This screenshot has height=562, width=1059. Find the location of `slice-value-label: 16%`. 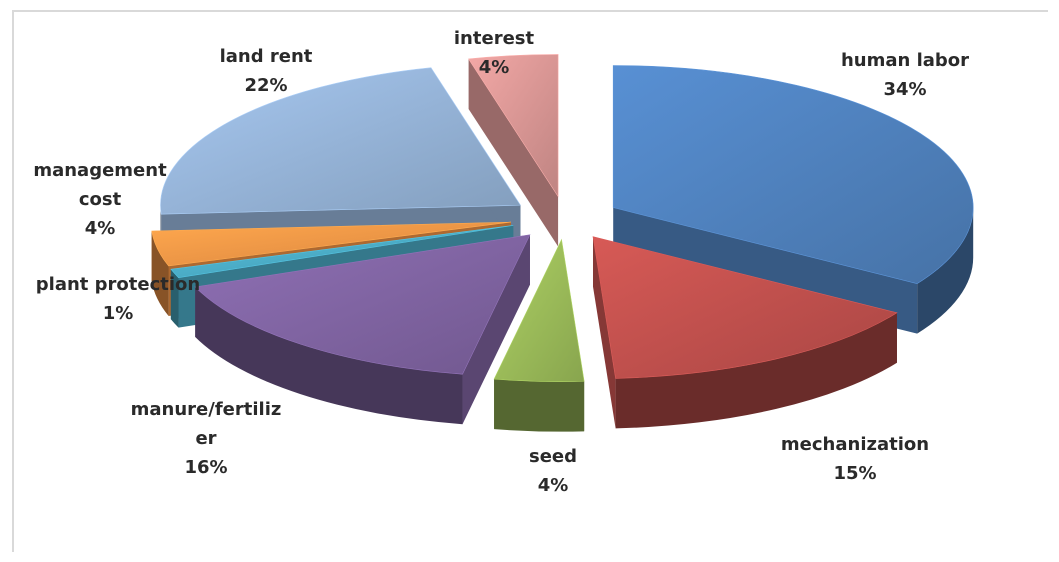

slice-value-label: 16% is located at coordinates (205, 467).